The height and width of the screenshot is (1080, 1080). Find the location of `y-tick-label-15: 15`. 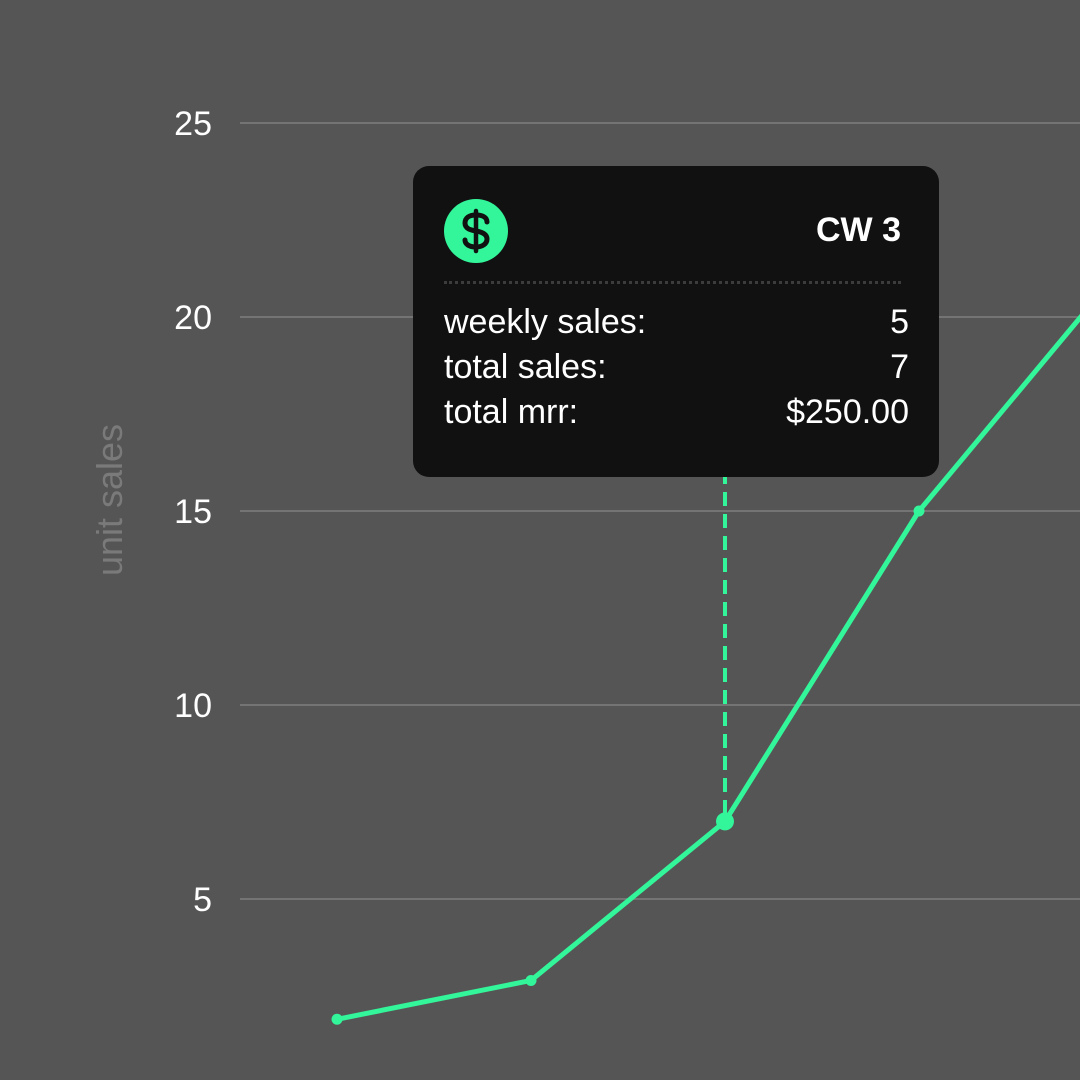

y-tick-label-15: 15 is located at coordinates (193, 512).